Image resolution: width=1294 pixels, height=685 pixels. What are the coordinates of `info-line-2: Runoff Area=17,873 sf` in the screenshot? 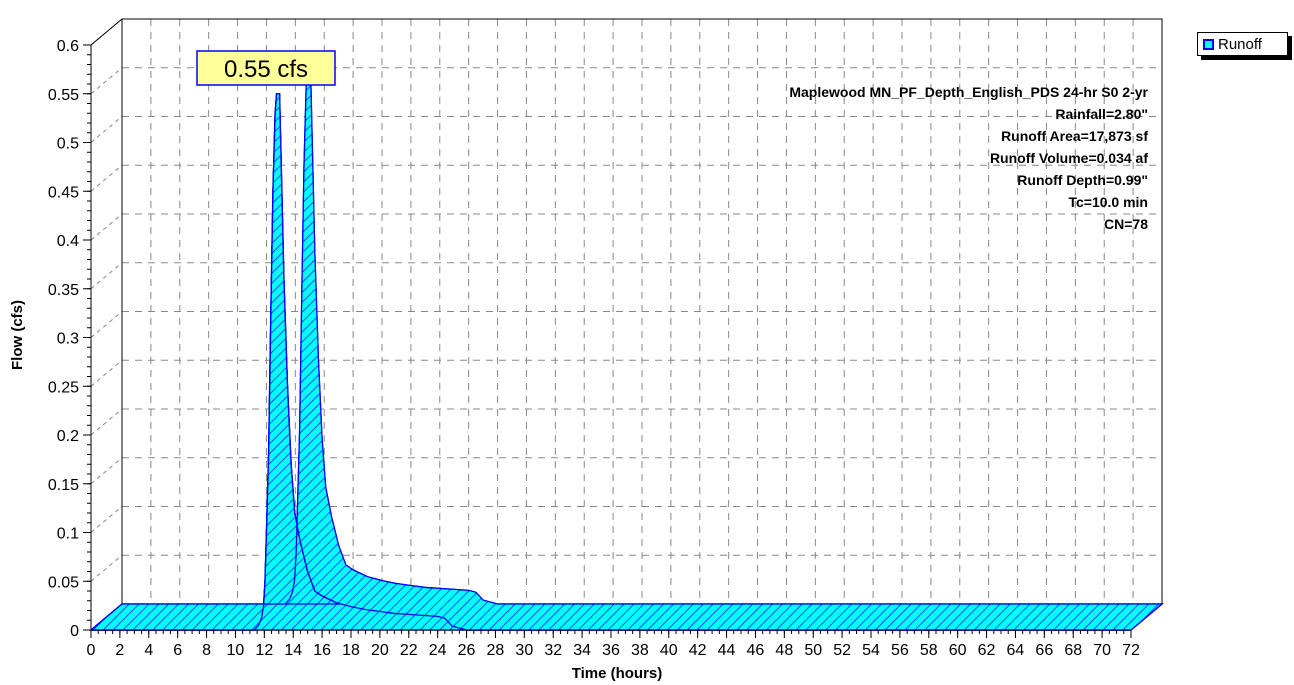 It's located at (1074, 136).